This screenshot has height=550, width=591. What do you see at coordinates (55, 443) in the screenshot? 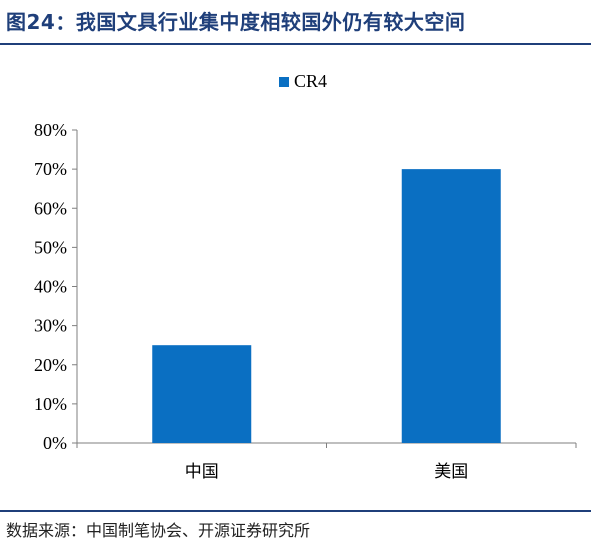
I see `y-tick-label: 0%` at bounding box center [55, 443].